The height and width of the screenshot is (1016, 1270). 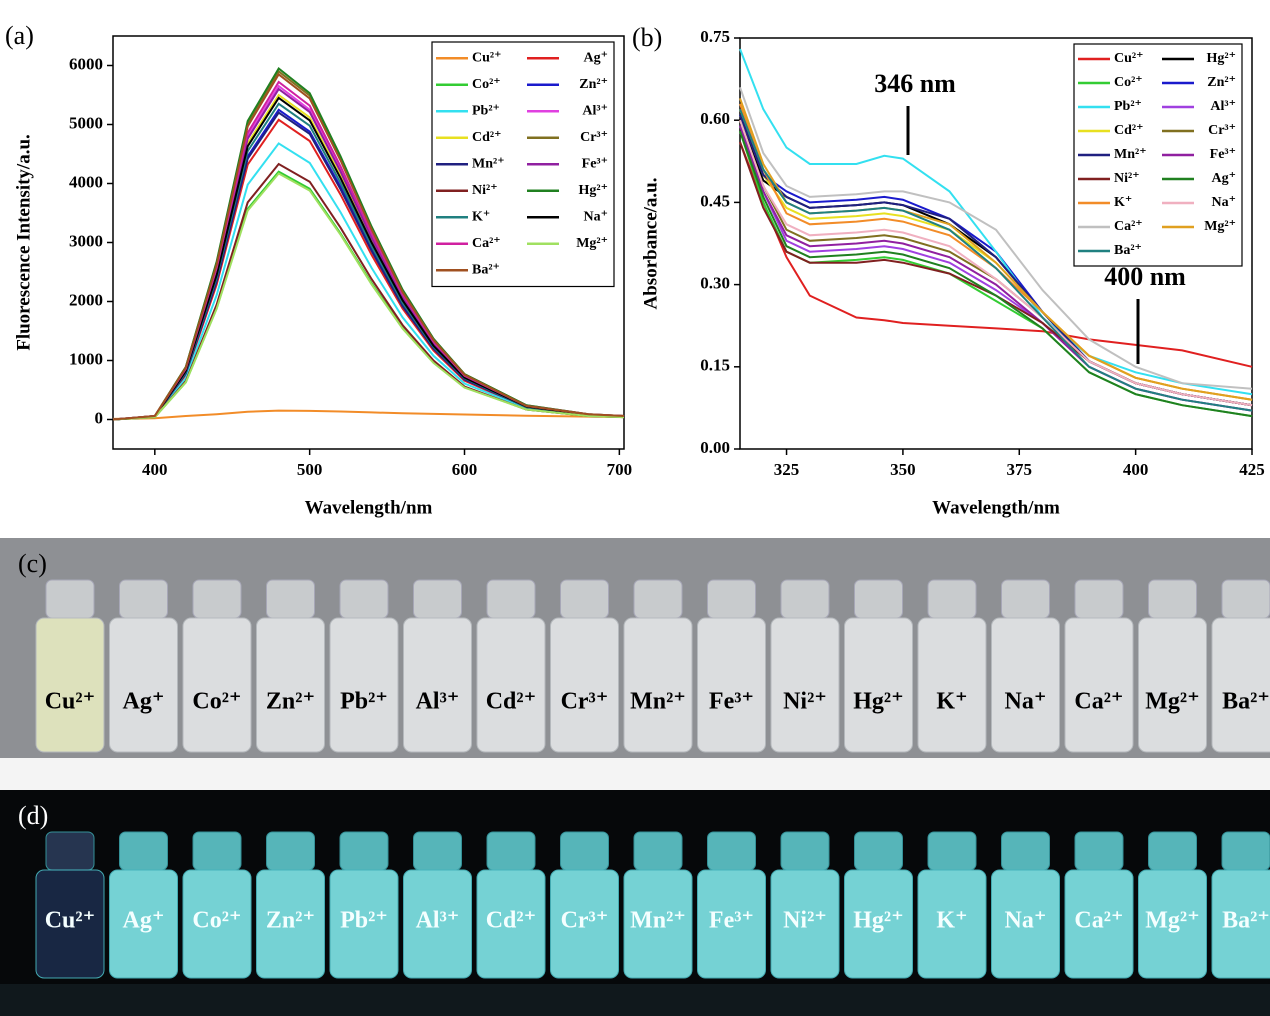 I want to click on vial-label: K⁺, so click(x=951, y=702).